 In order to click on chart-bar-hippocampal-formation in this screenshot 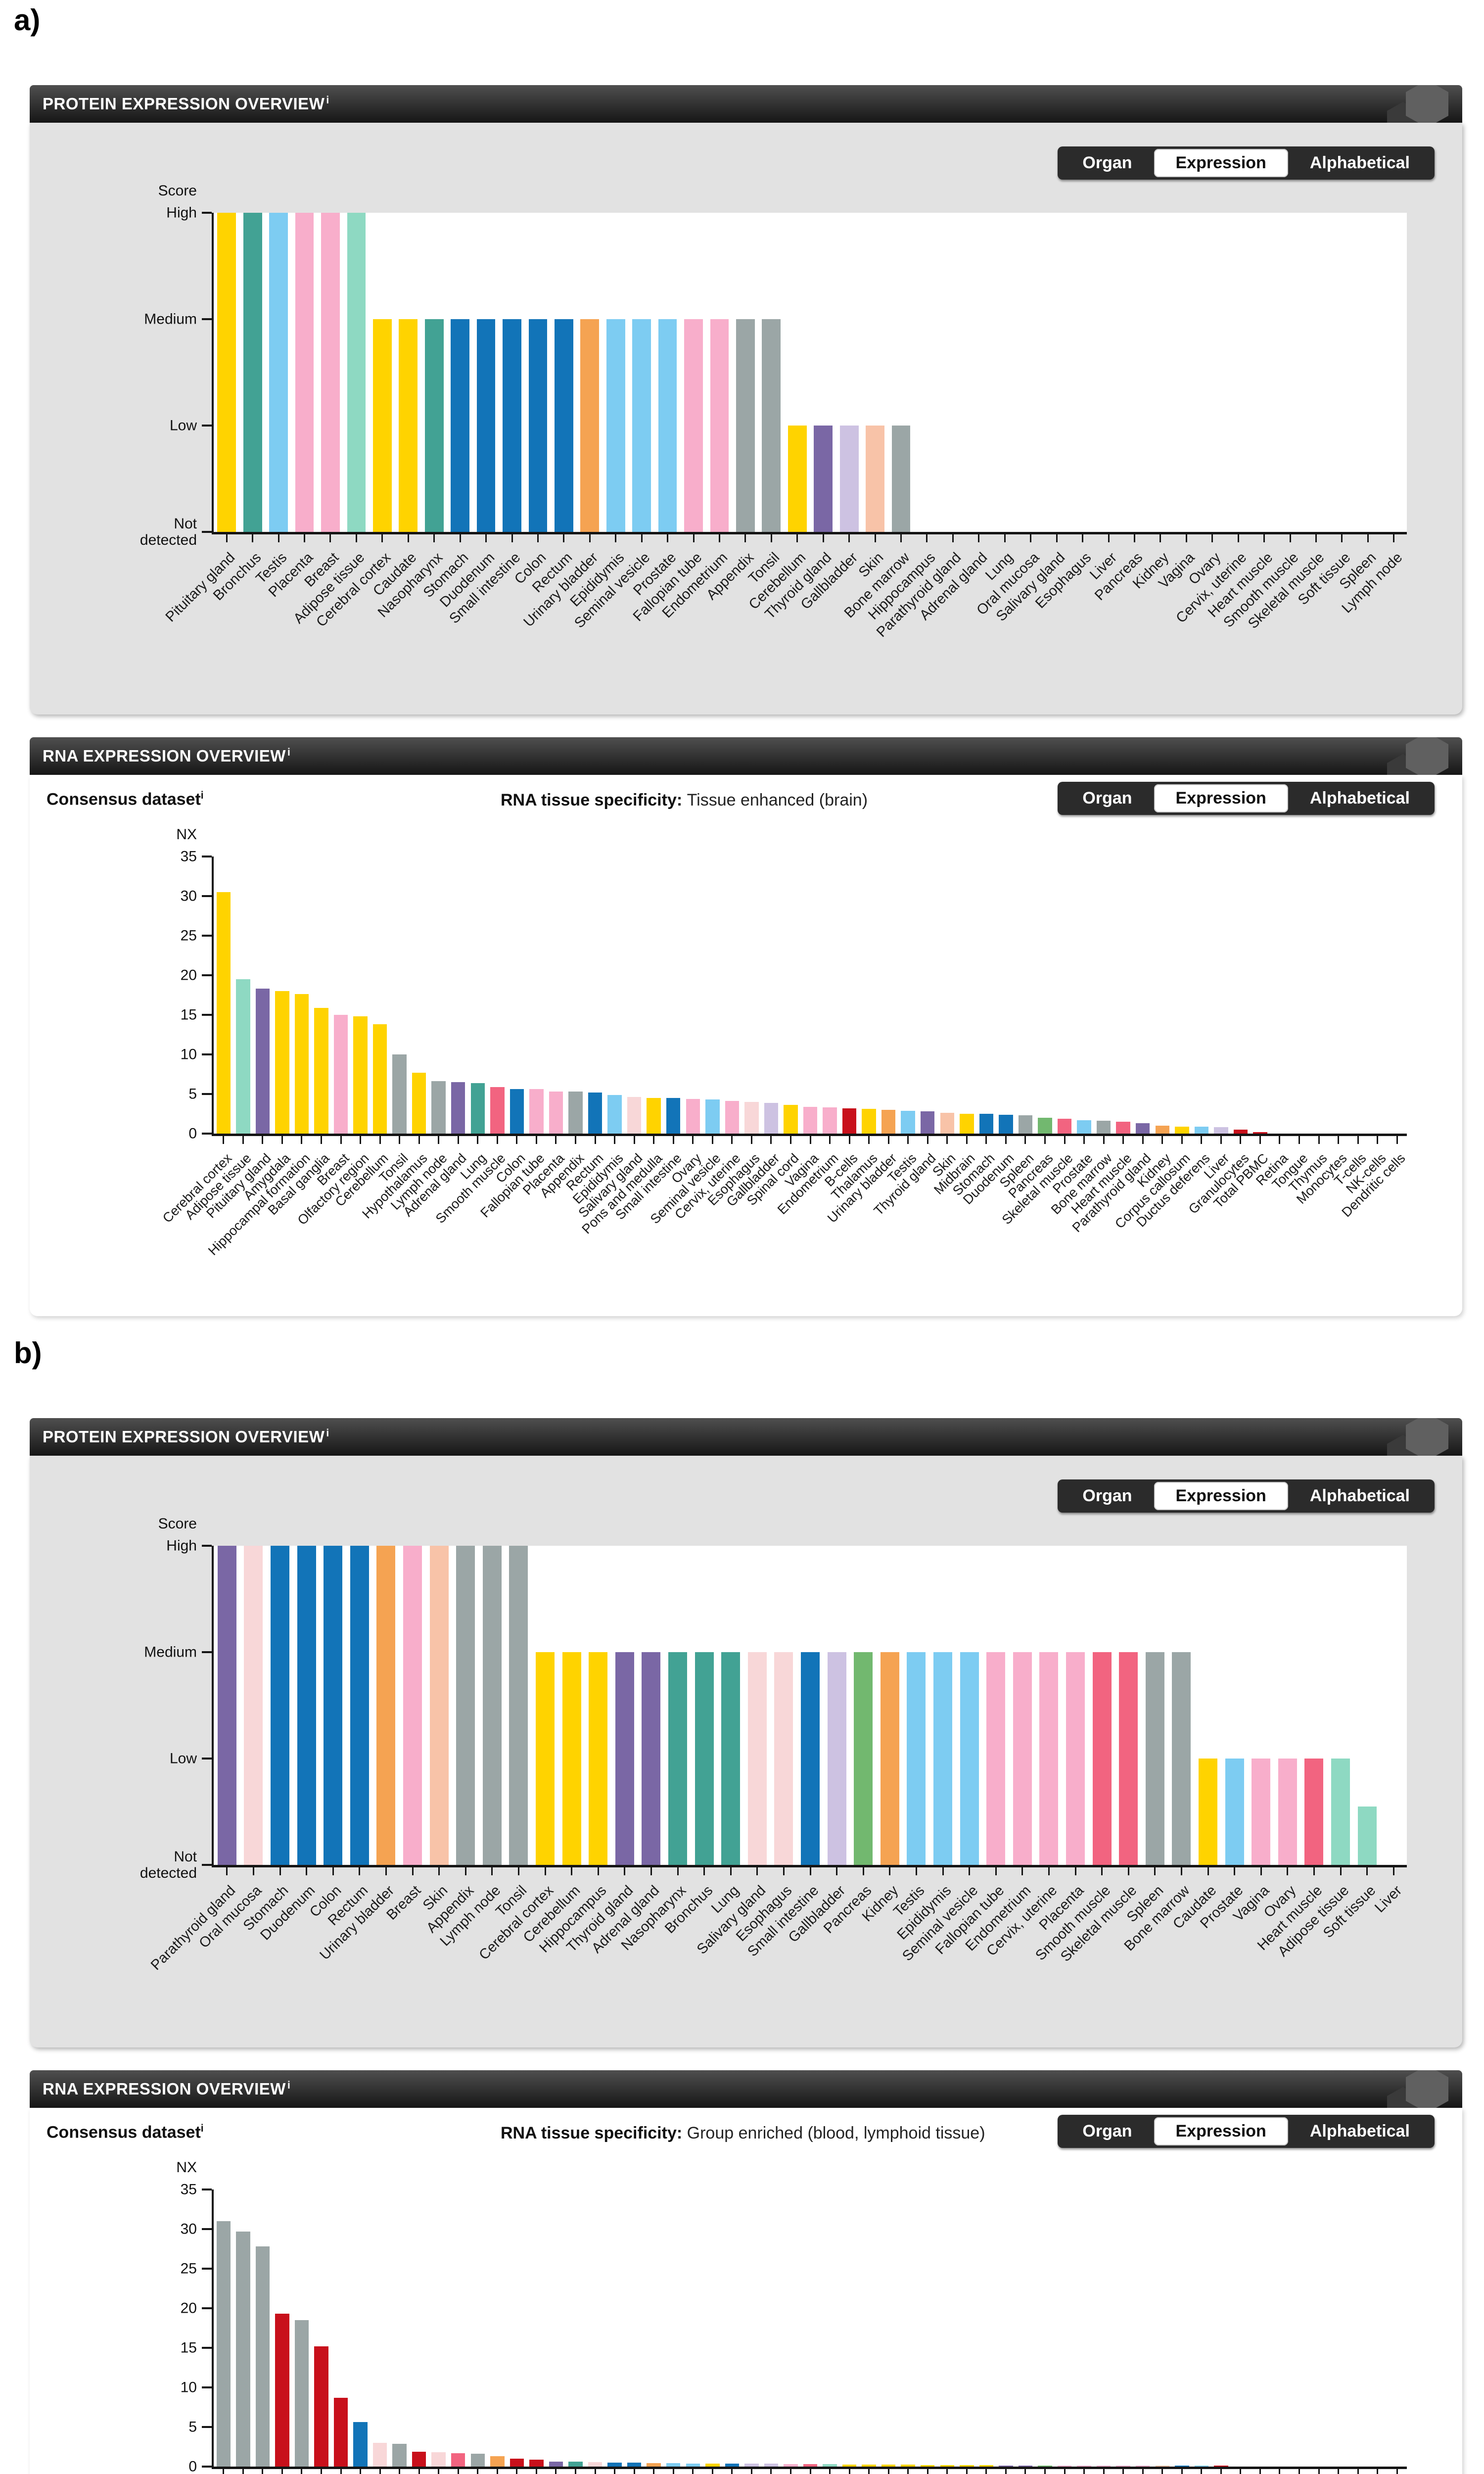, I will do `click(888, 2466)`.